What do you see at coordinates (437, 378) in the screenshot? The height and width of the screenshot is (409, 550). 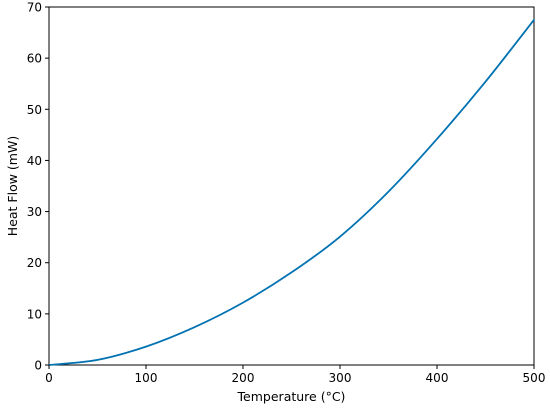 I see `x-tick-label: 400` at bounding box center [437, 378].